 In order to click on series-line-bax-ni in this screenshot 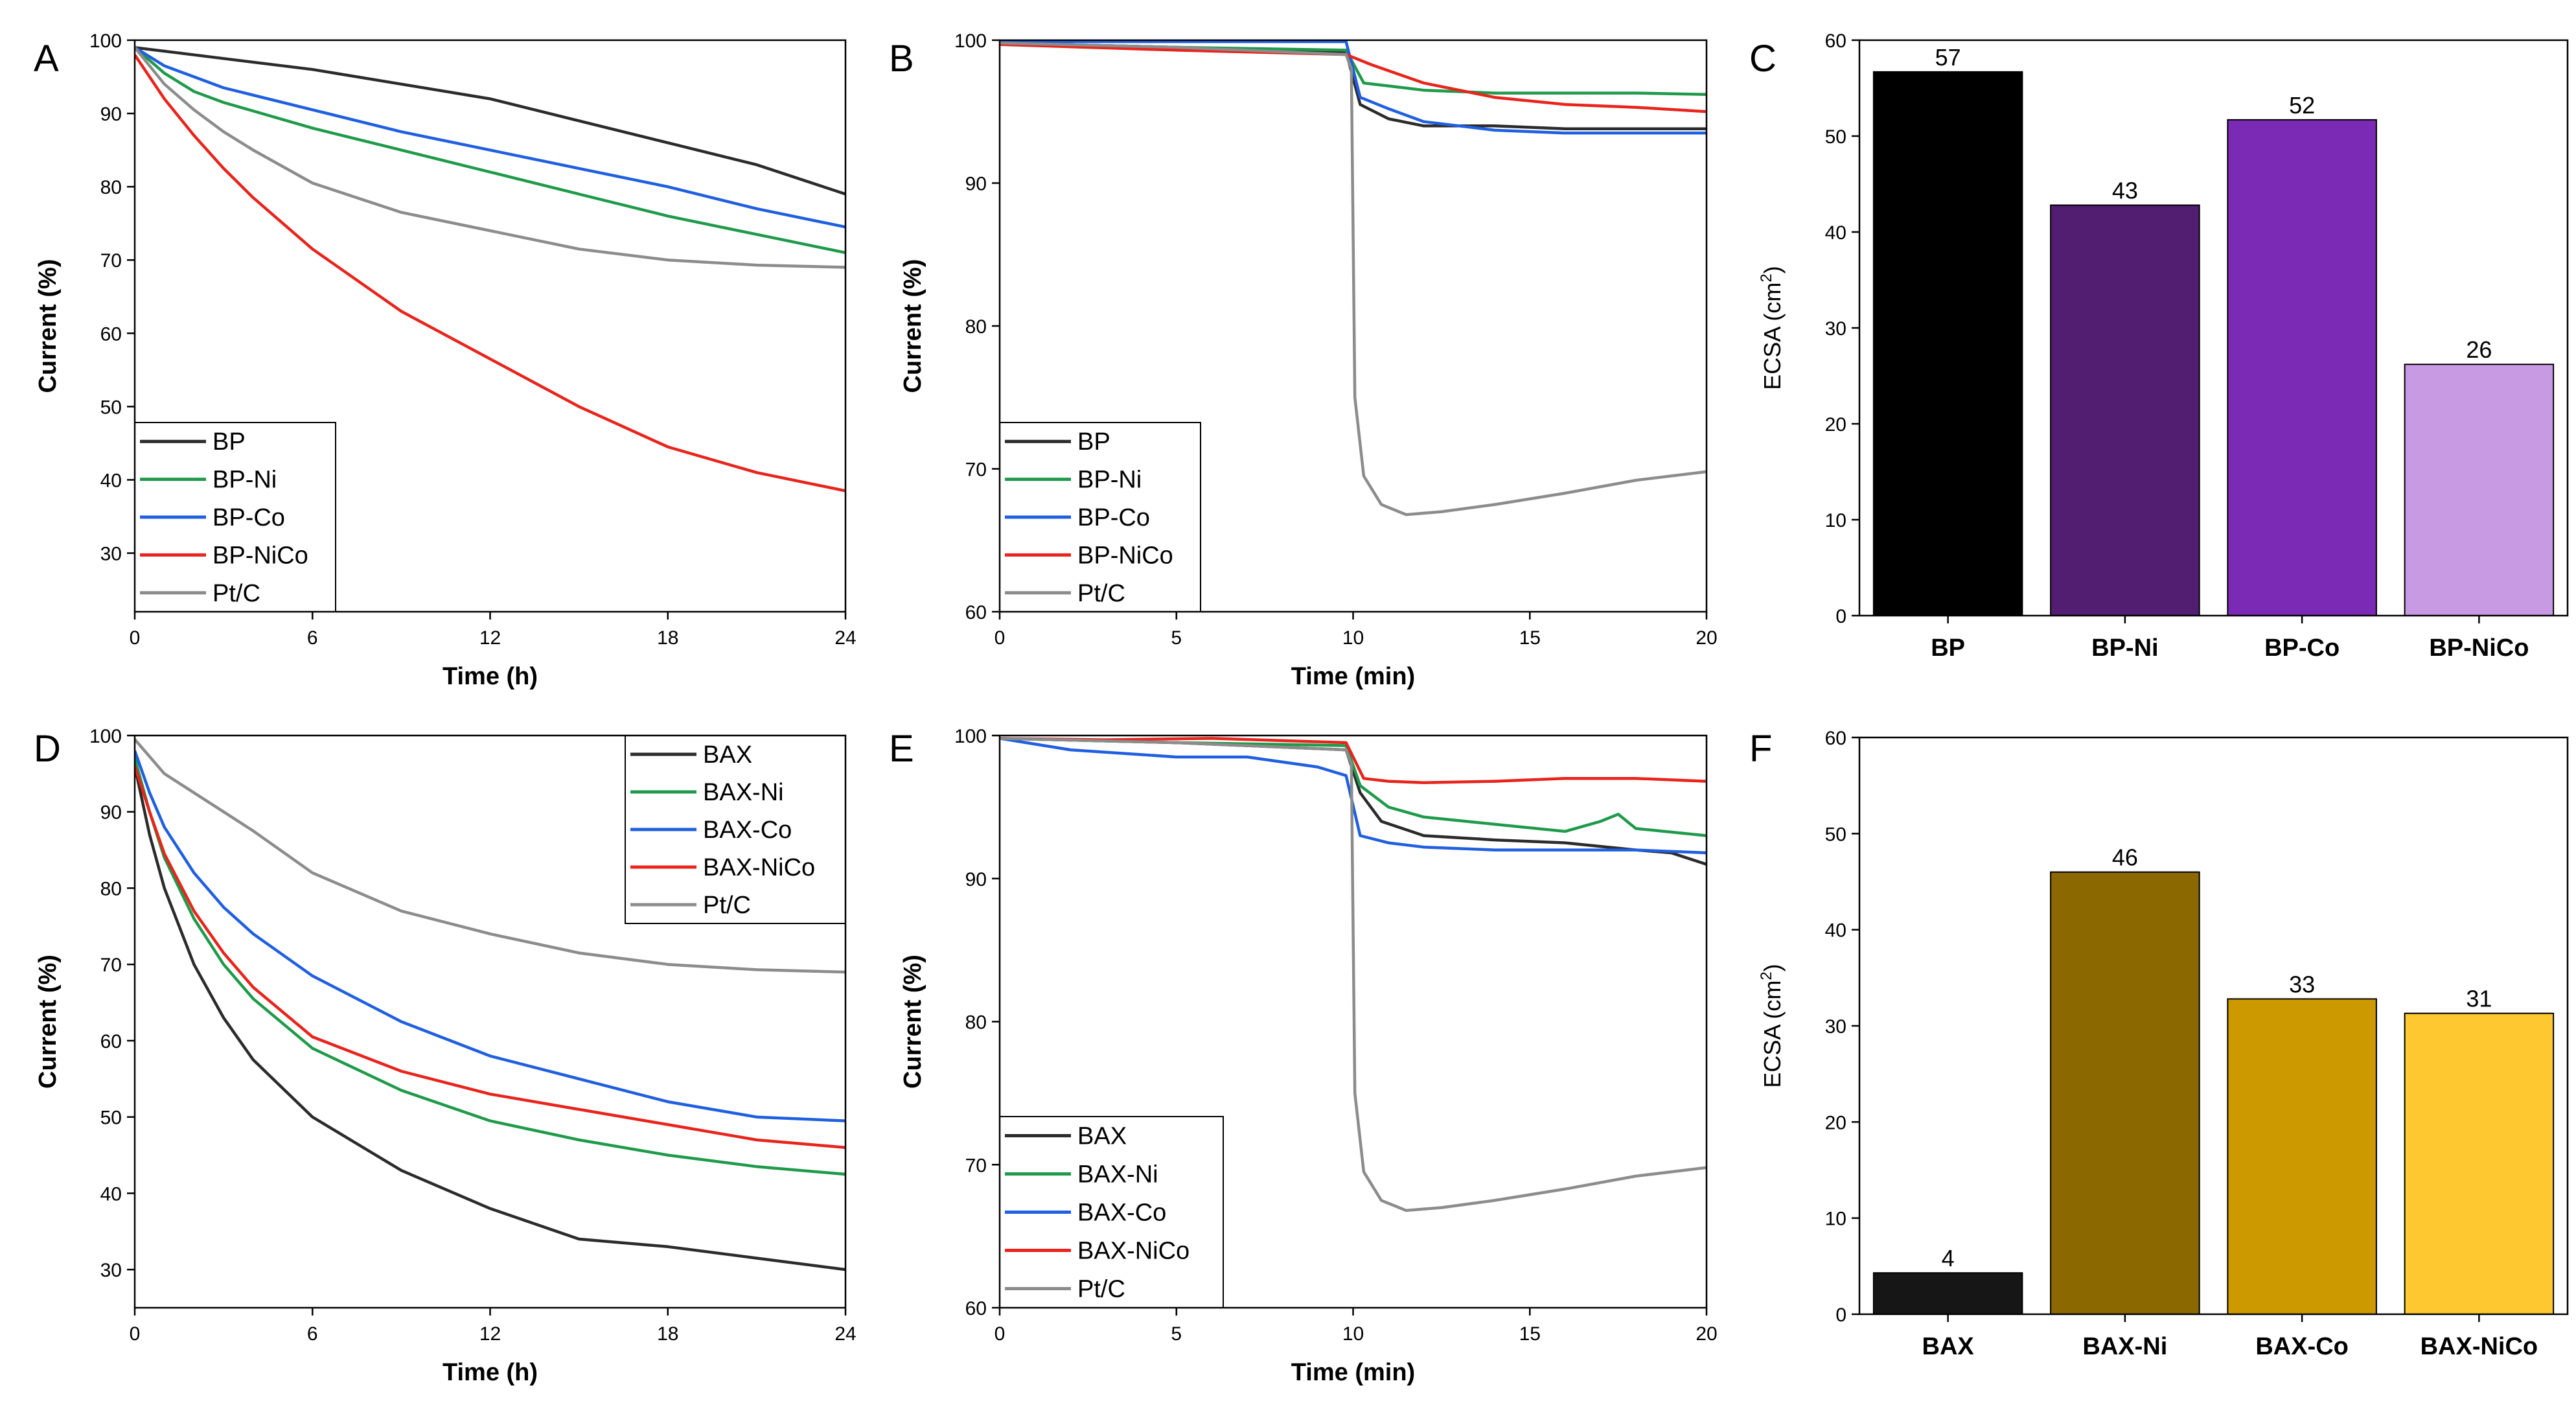, I will do `click(490, 967)`.